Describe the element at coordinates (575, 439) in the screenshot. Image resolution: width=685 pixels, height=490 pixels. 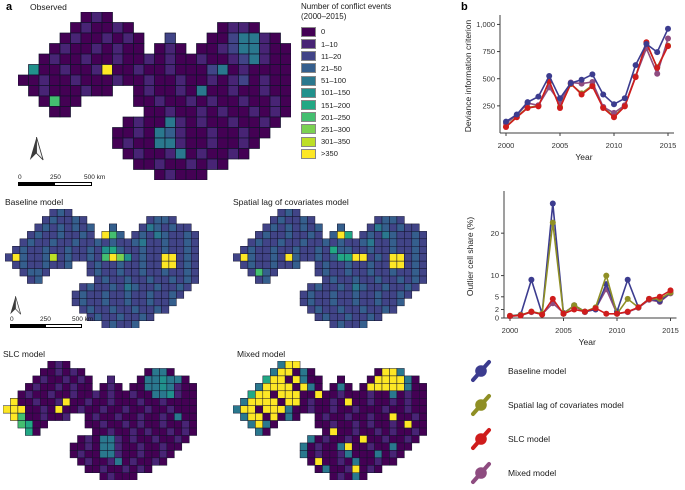
I see `model-legend-entry: SLC model` at that location.